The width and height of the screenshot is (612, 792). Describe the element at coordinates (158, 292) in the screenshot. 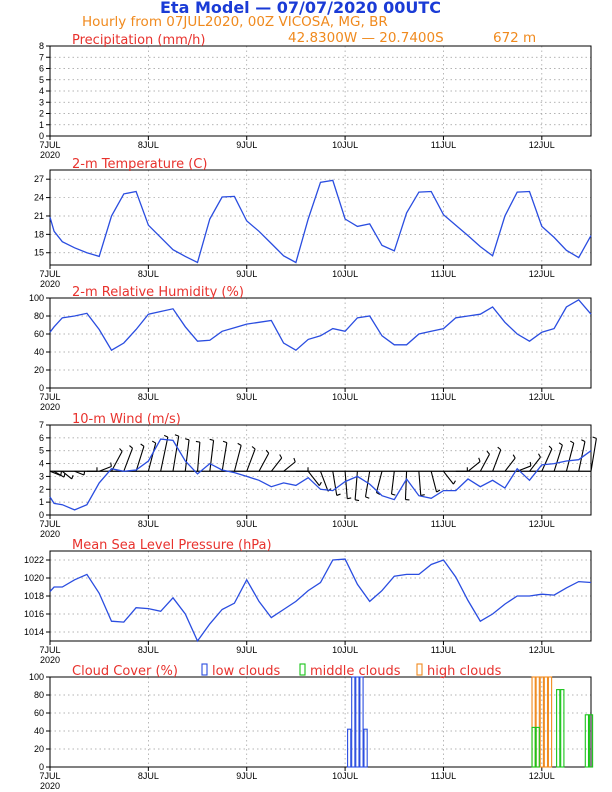

I see `panel-title-rh: 2-m Relative Humidity (%)` at that location.